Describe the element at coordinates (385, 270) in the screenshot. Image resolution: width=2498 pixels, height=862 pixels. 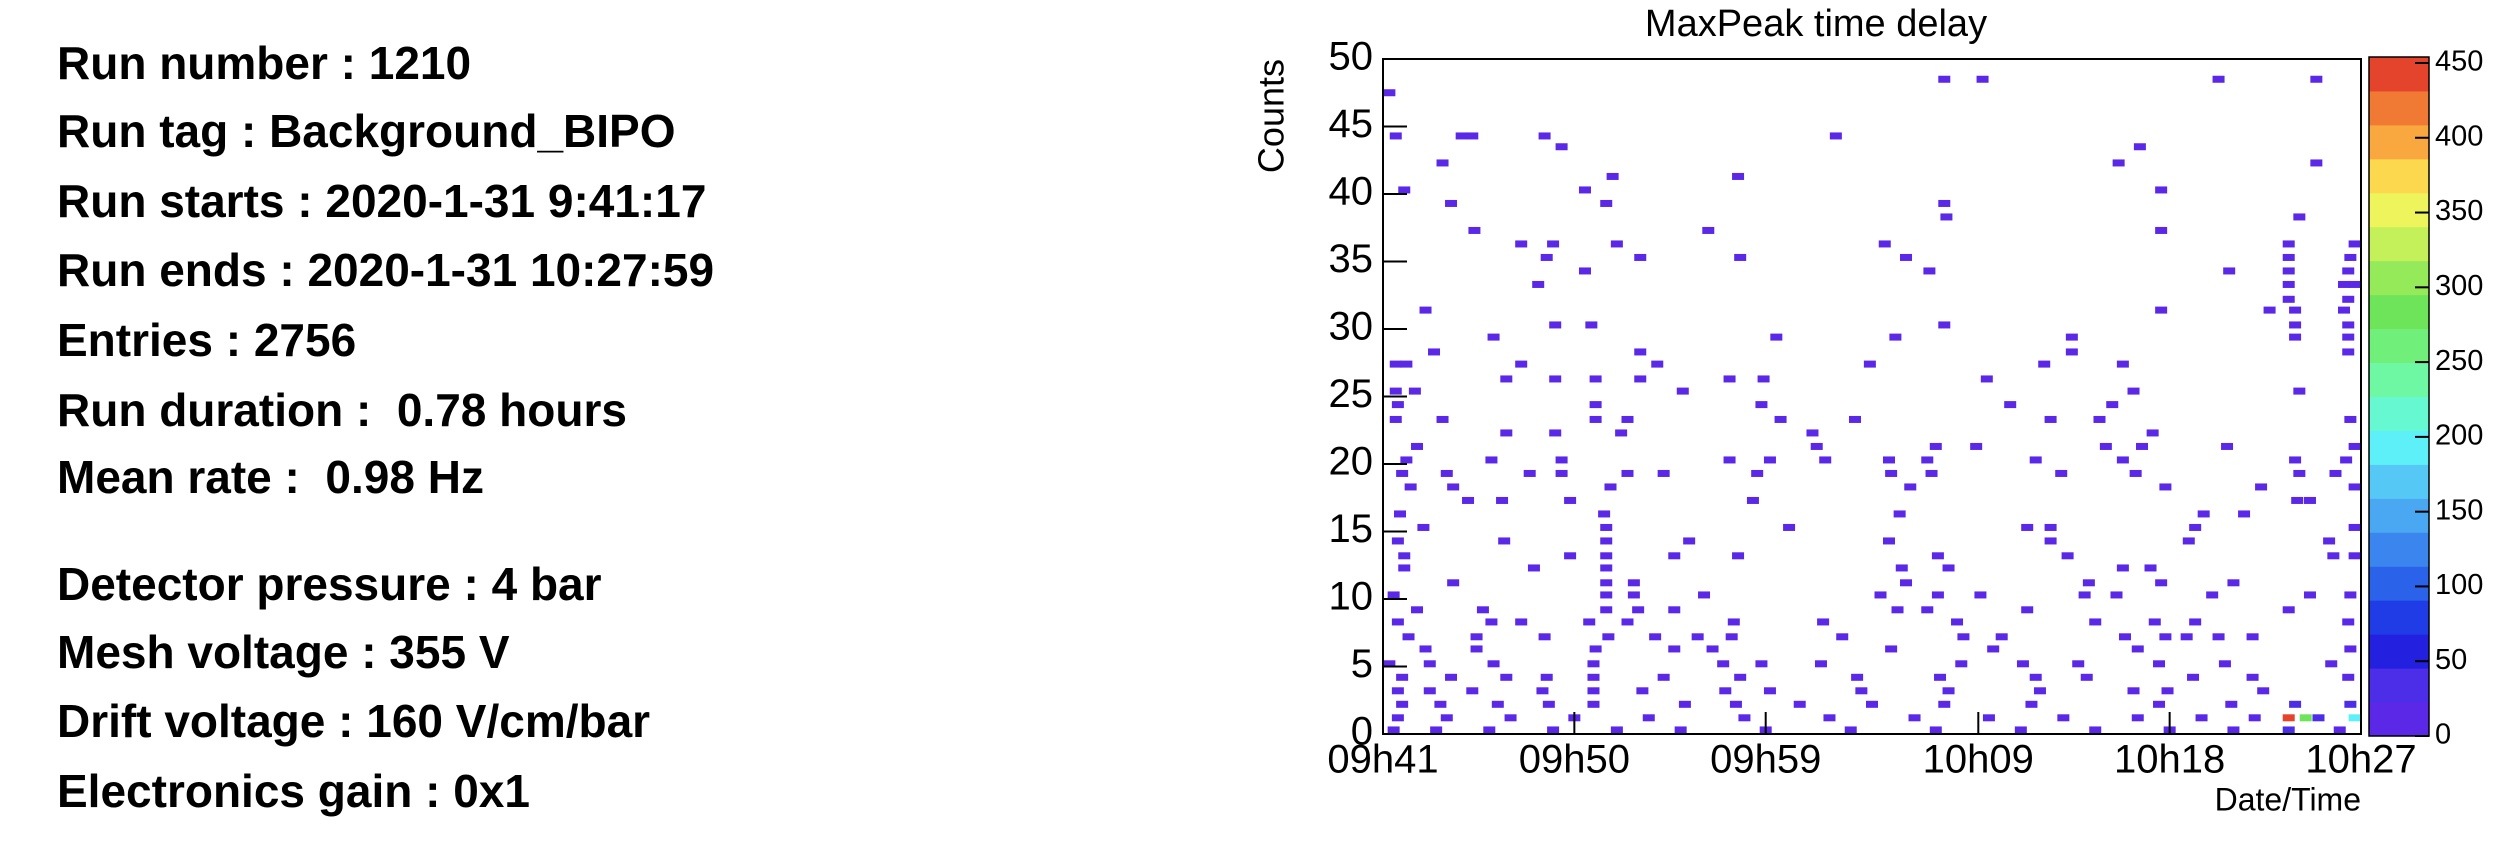
I see `info-line: Run ends : 2020-1-31 10:27:59` at that location.